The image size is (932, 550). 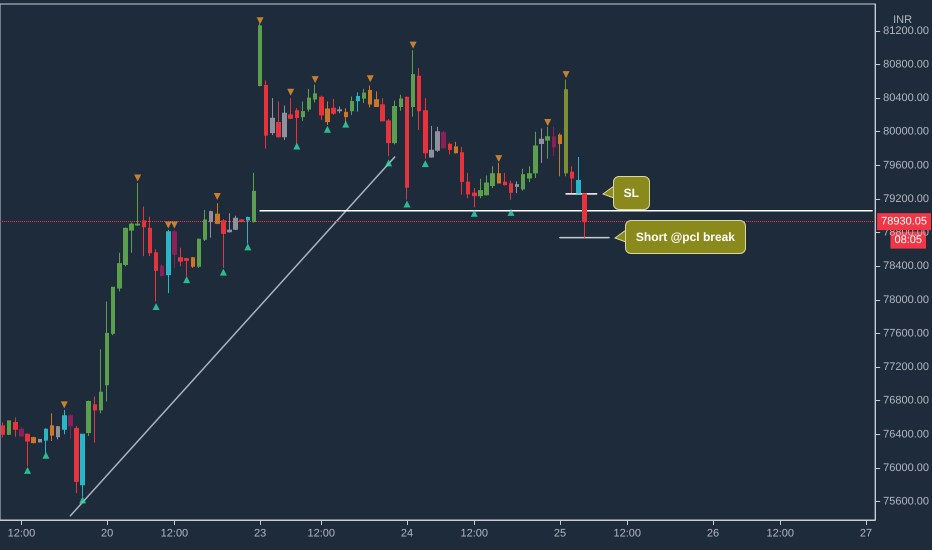 I want to click on x-tick-label: 23, so click(x=260, y=534).